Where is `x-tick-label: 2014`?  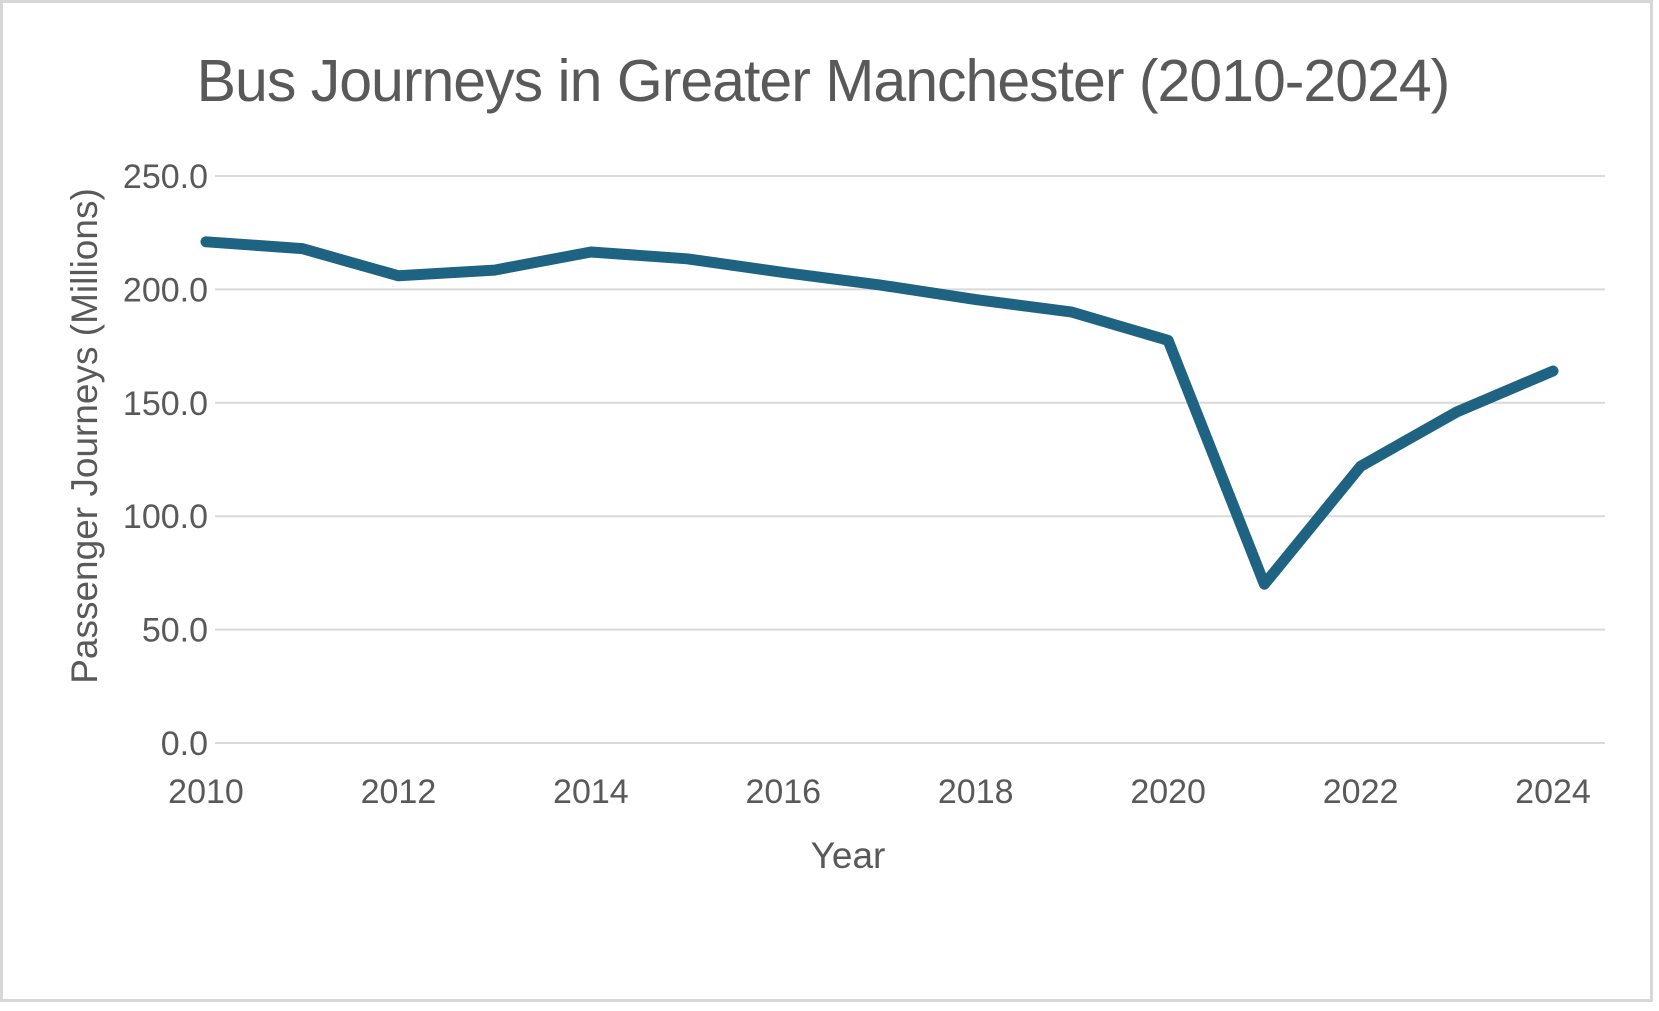 x-tick-label: 2014 is located at coordinates (591, 792).